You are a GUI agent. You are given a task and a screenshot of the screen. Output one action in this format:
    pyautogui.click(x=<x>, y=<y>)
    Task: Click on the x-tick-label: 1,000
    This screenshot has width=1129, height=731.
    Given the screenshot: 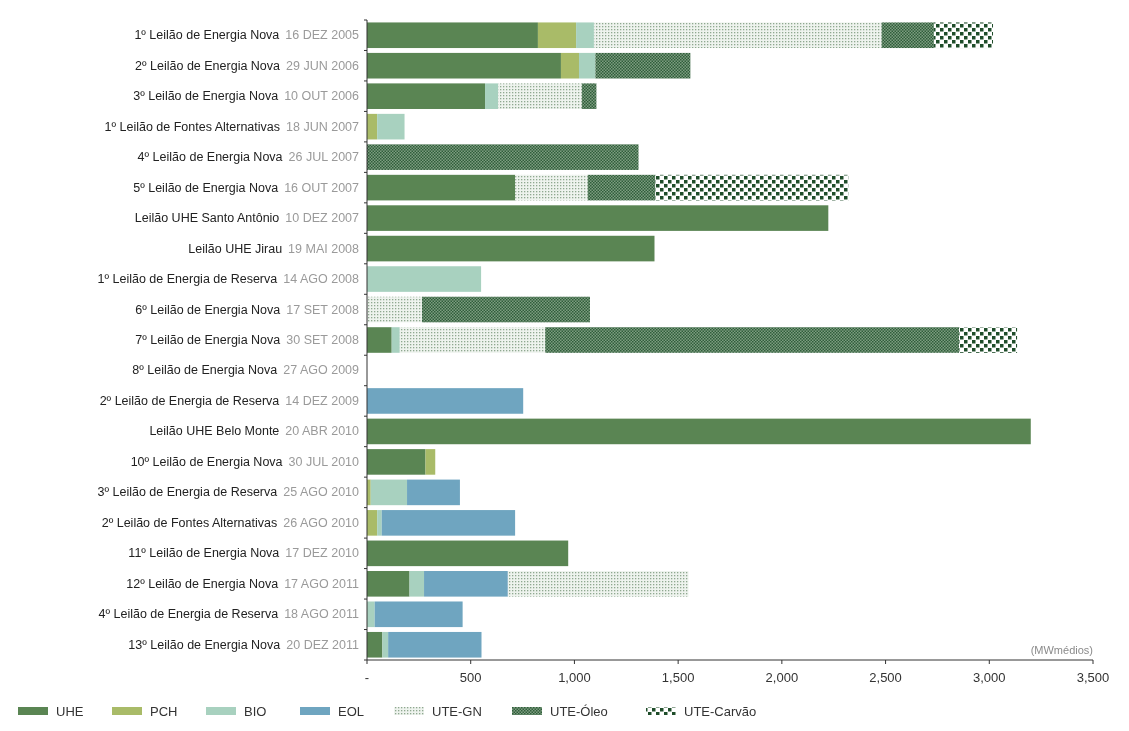 What is the action you would take?
    pyautogui.click(x=574, y=677)
    